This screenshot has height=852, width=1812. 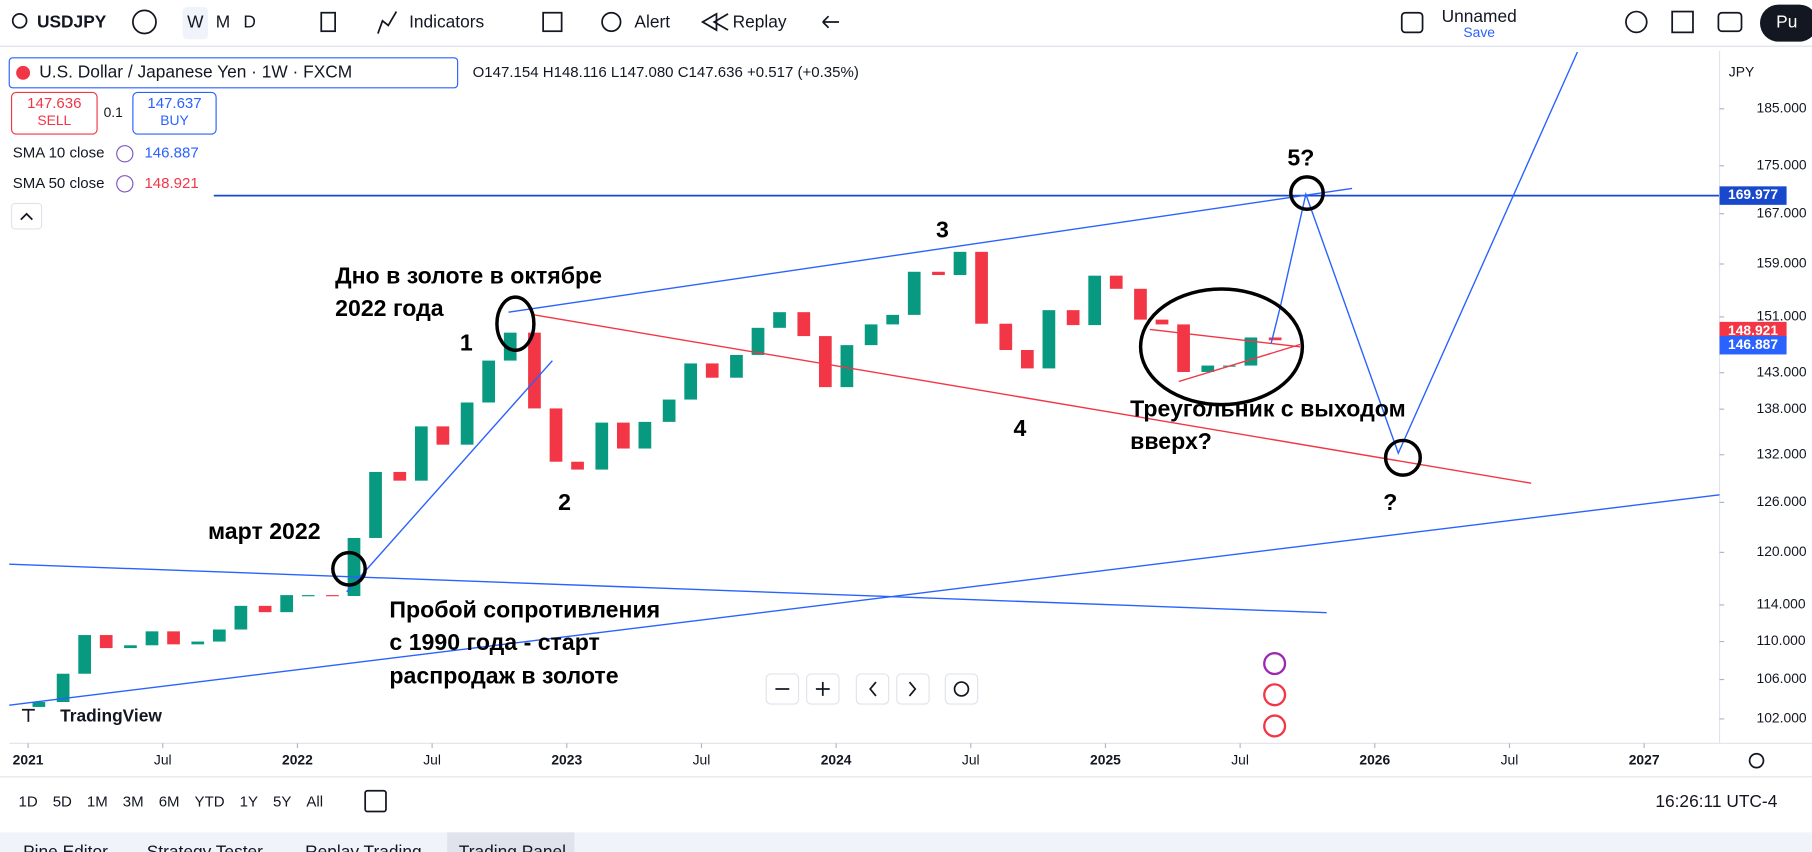 I want to click on scroll-right, so click(x=913, y=689).